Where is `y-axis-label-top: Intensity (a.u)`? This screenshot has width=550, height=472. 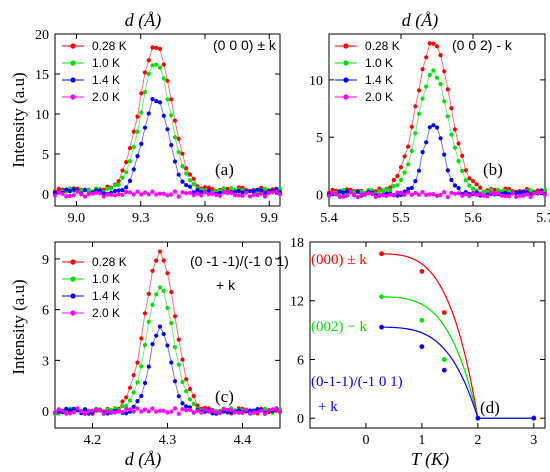
y-axis-label-top: Intensity (a.u) is located at coordinates (18, 119).